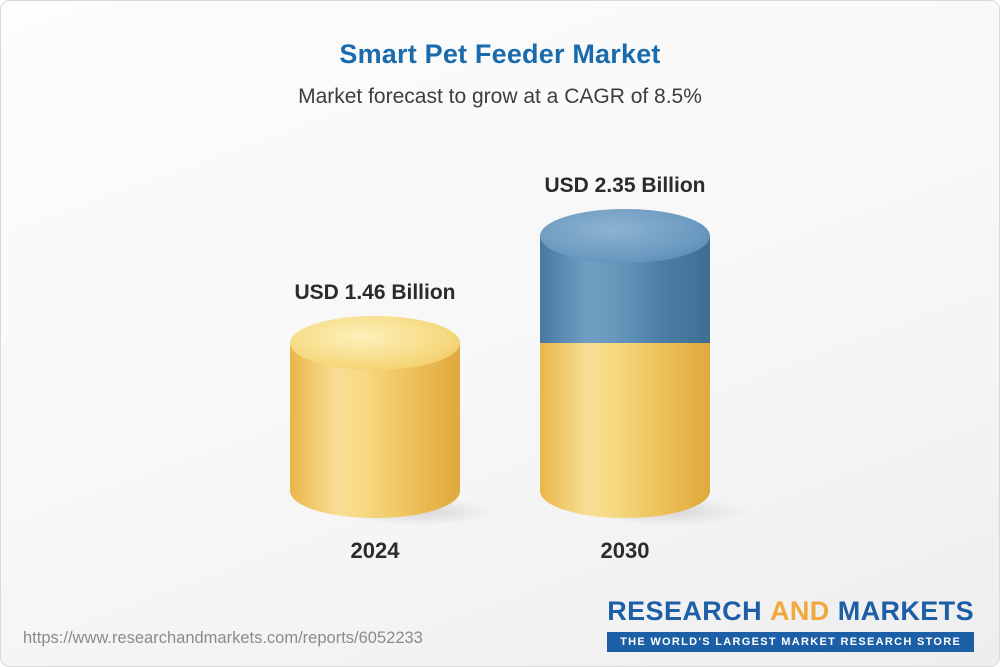  I want to click on cylinder-2030-growth-segment, so click(625, 276).